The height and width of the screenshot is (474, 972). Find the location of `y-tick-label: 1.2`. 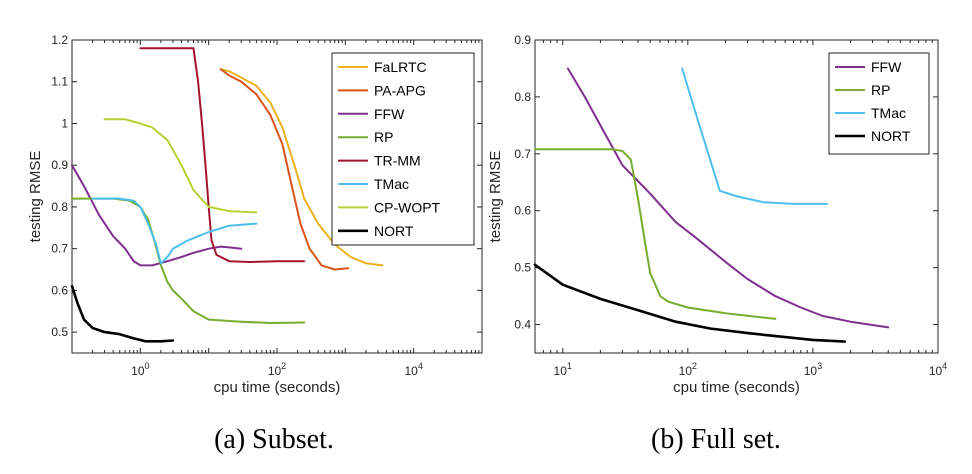

y-tick-label: 1.2 is located at coordinates (59, 40).